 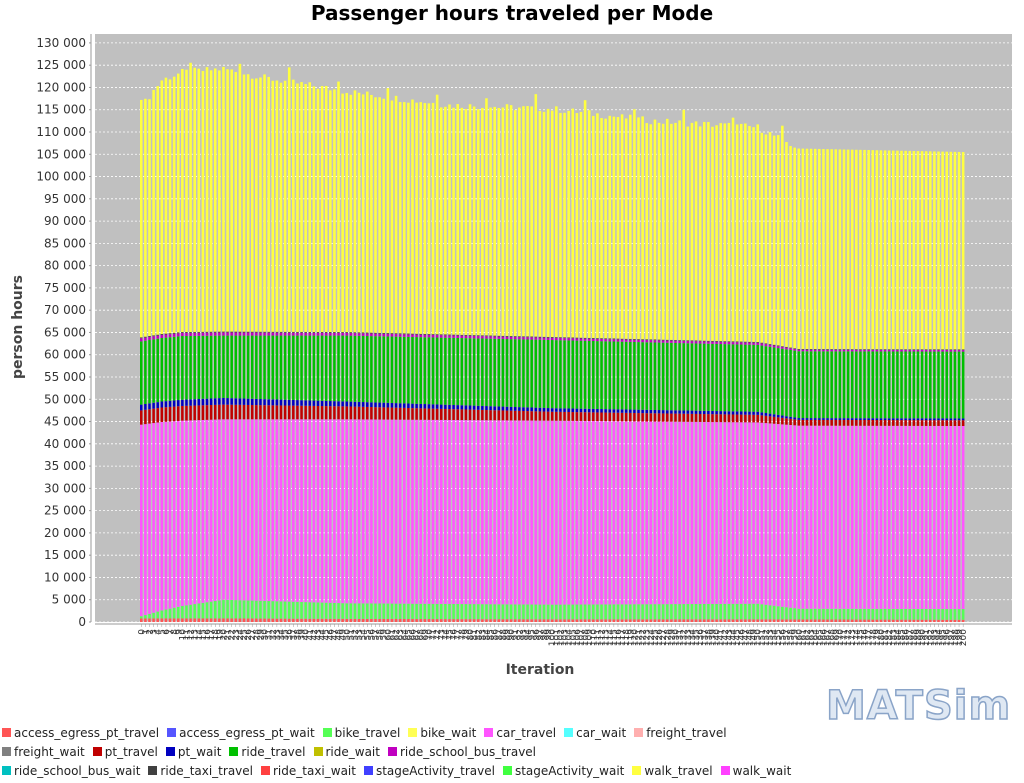 What do you see at coordinates (870, 637) in the screenshot?
I see `x-tick-label: 177` at bounding box center [870, 637].